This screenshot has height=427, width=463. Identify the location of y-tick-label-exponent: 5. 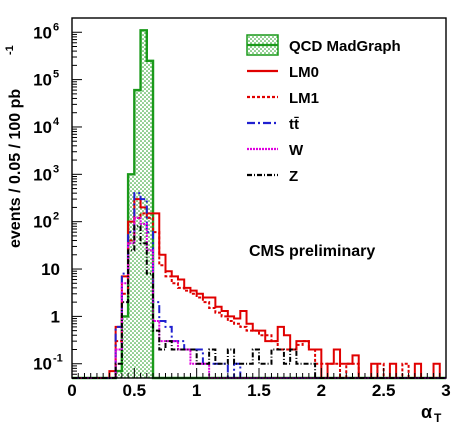
(56, 75).